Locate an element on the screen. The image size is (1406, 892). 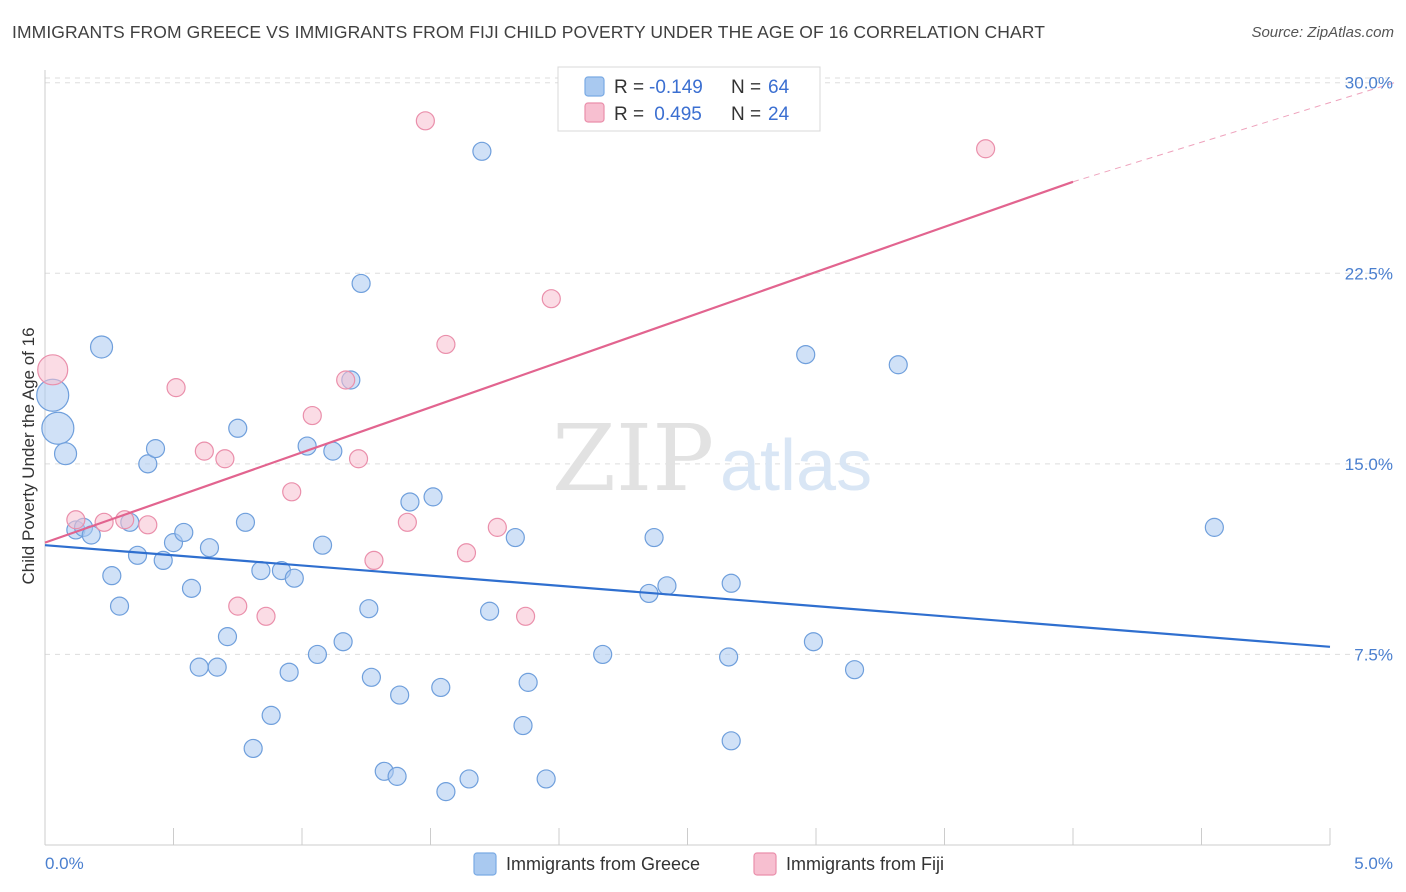
x-tick-label-min: 0.0% is located at coordinates (64, 863).